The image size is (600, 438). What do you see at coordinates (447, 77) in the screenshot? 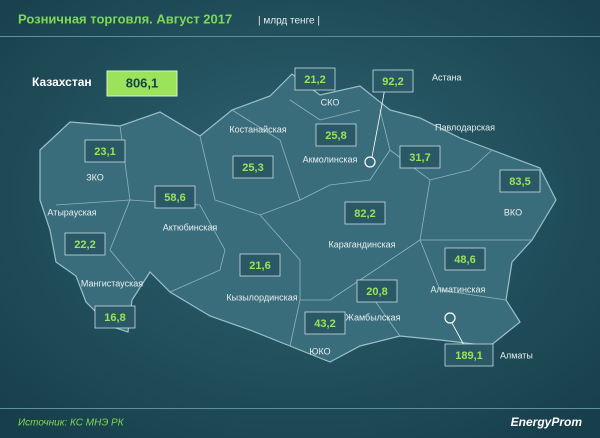
I see `region-name: Астана` at bounding box center [447, 77].